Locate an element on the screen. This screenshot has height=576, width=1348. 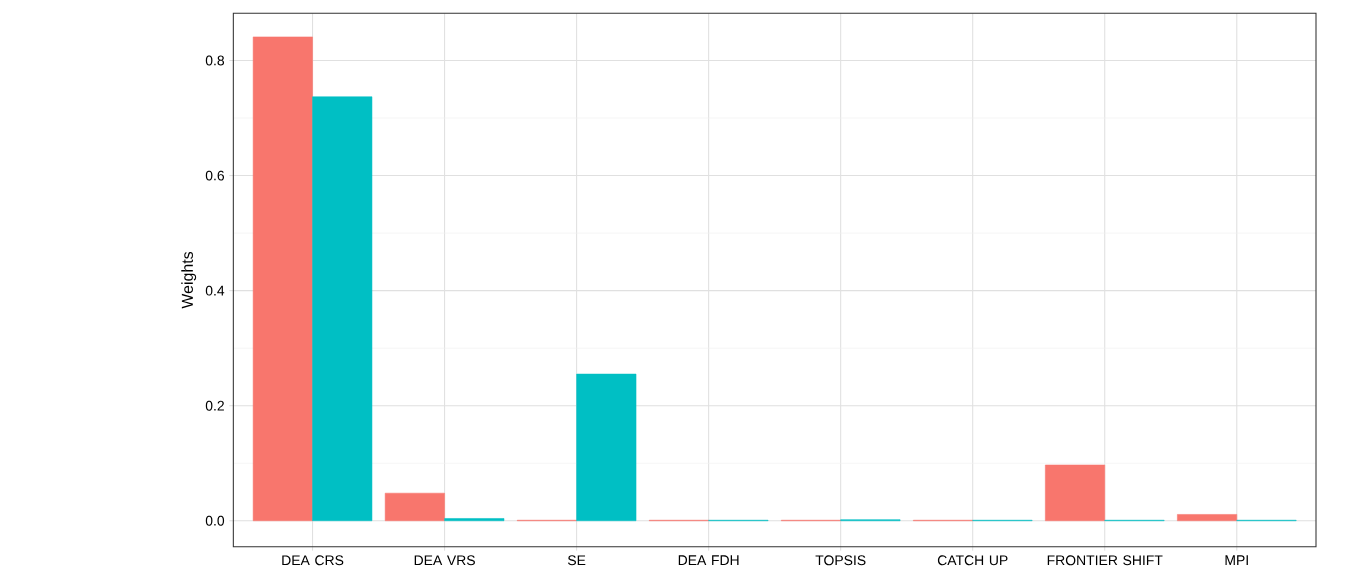
x-tick-label: DEA FDH is located at coordinates (708, 560).